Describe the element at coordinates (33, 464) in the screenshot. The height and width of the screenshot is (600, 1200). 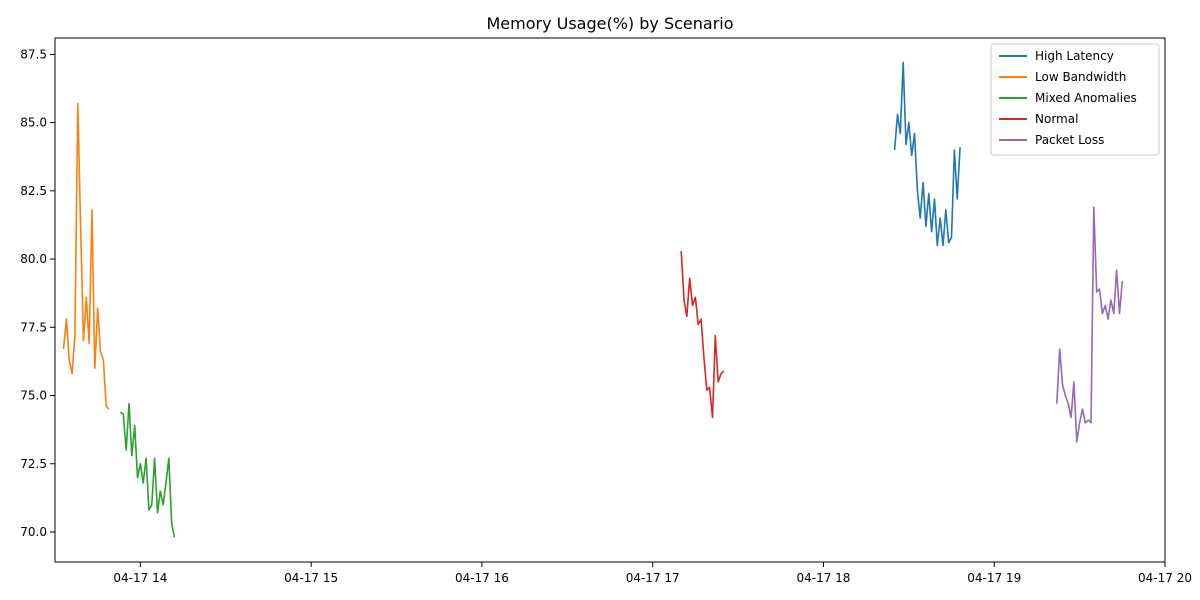
I see `y-tick-label: 72.5` at that location.